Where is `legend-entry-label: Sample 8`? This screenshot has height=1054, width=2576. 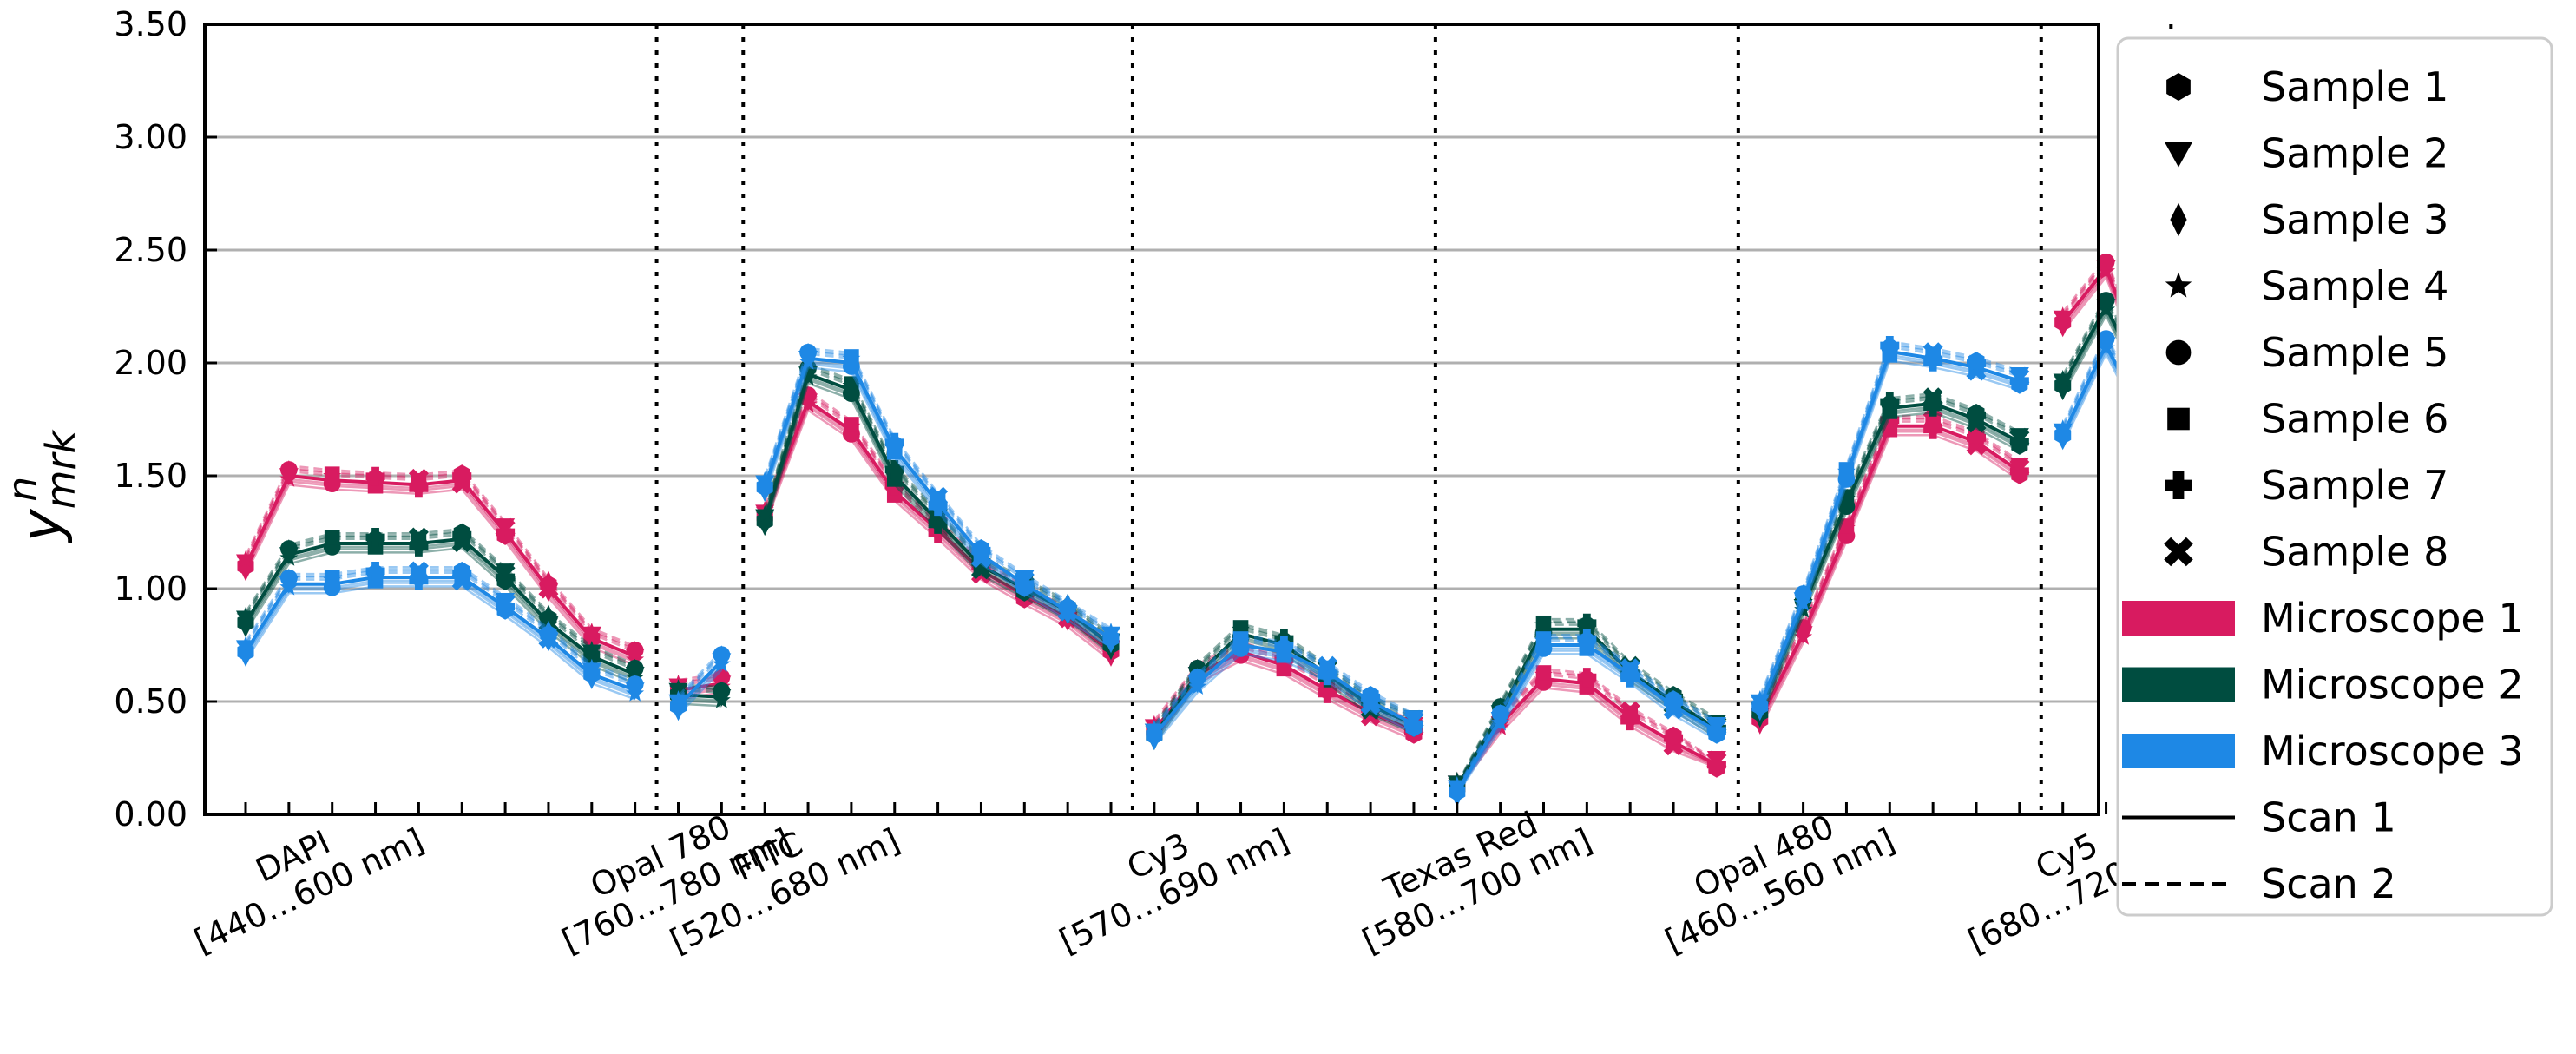 legend-entry-label: Sample 8 is located at coordinates (2354, 552).